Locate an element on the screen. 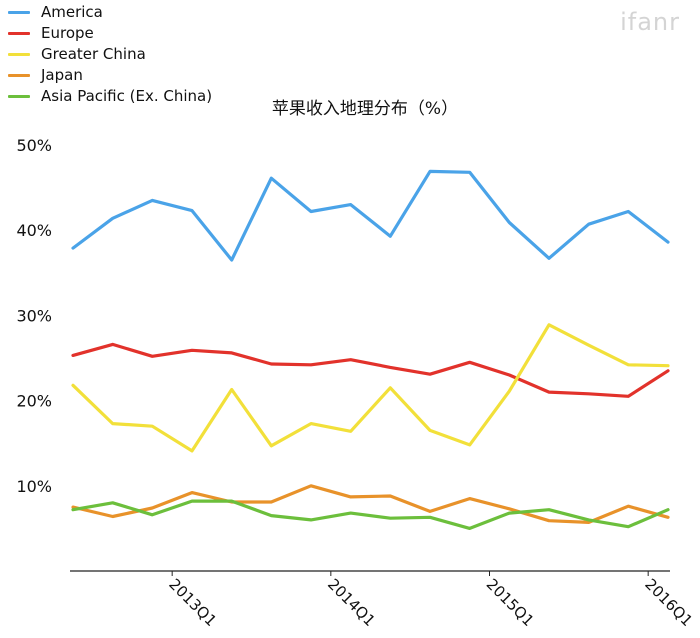 The height and width of the screenshot is (638, 700). x-axis-ticks: 2013Q1 2014Q1 2015Q1 2016Q1 is located at coordinates (430, 600).